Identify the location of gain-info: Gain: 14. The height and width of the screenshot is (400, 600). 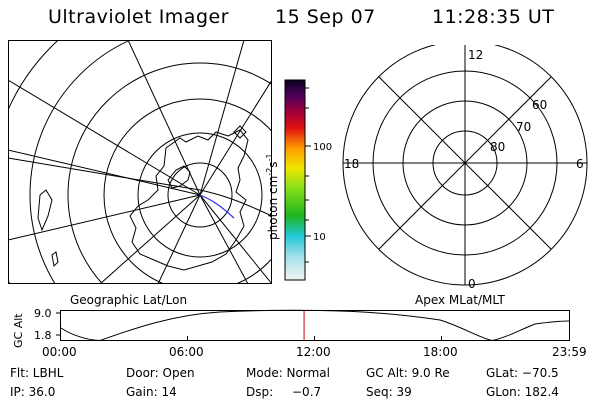
(151, 392).